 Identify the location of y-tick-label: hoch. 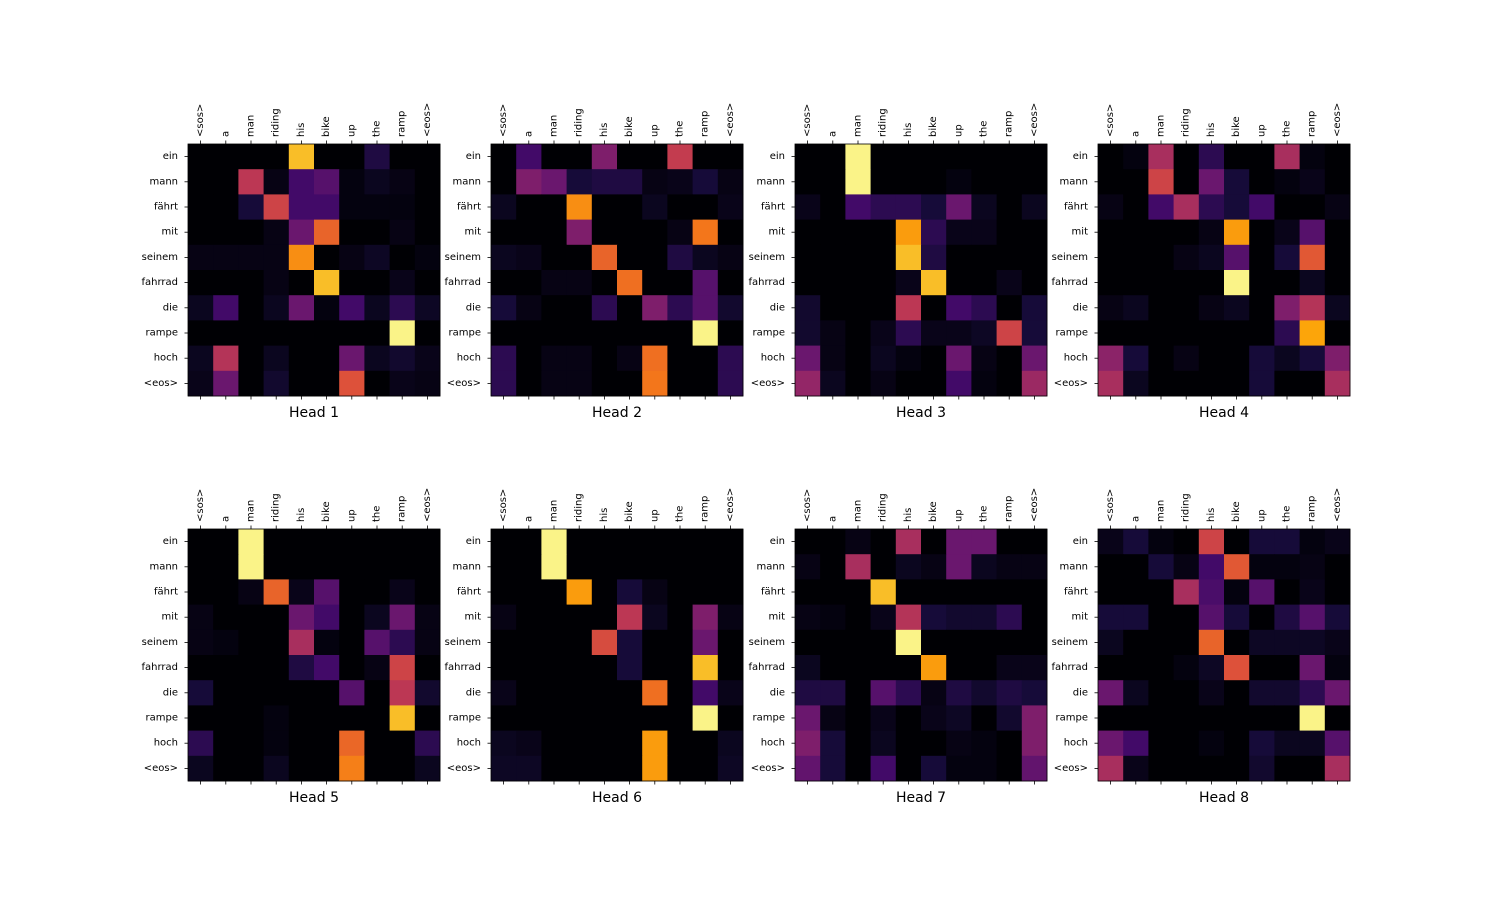
(166, 358).